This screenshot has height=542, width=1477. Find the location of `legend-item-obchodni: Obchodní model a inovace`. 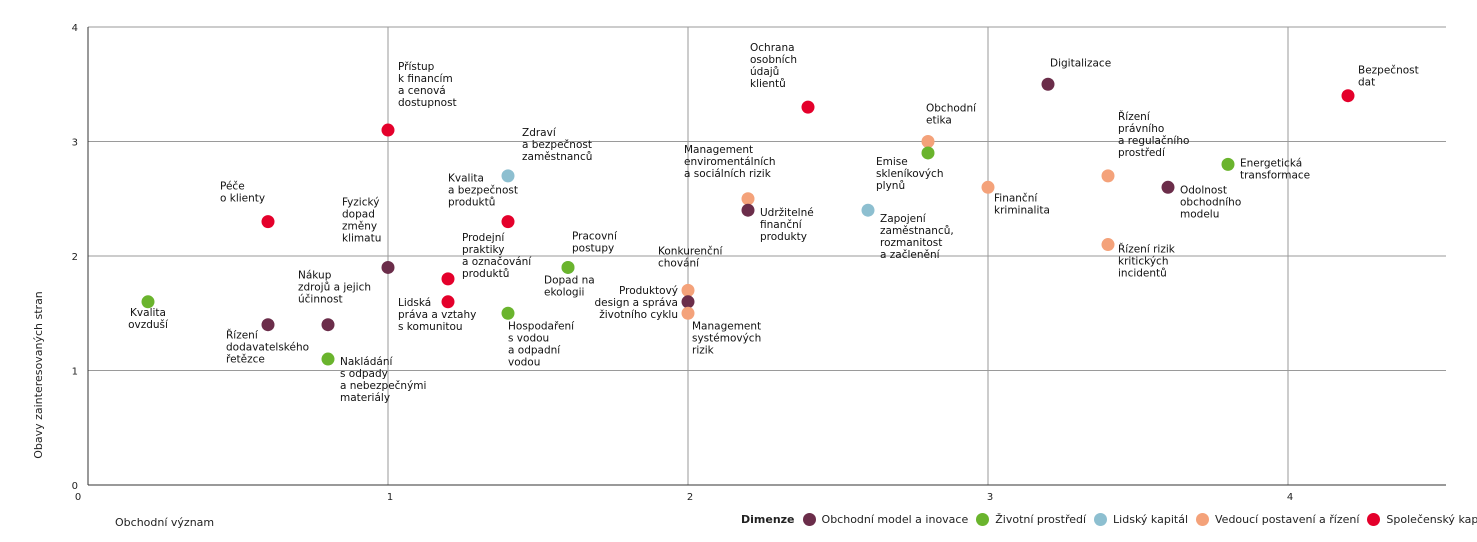

legend-item-obchodni: Obchodní model a inovace is located at coordinates (885, 519).